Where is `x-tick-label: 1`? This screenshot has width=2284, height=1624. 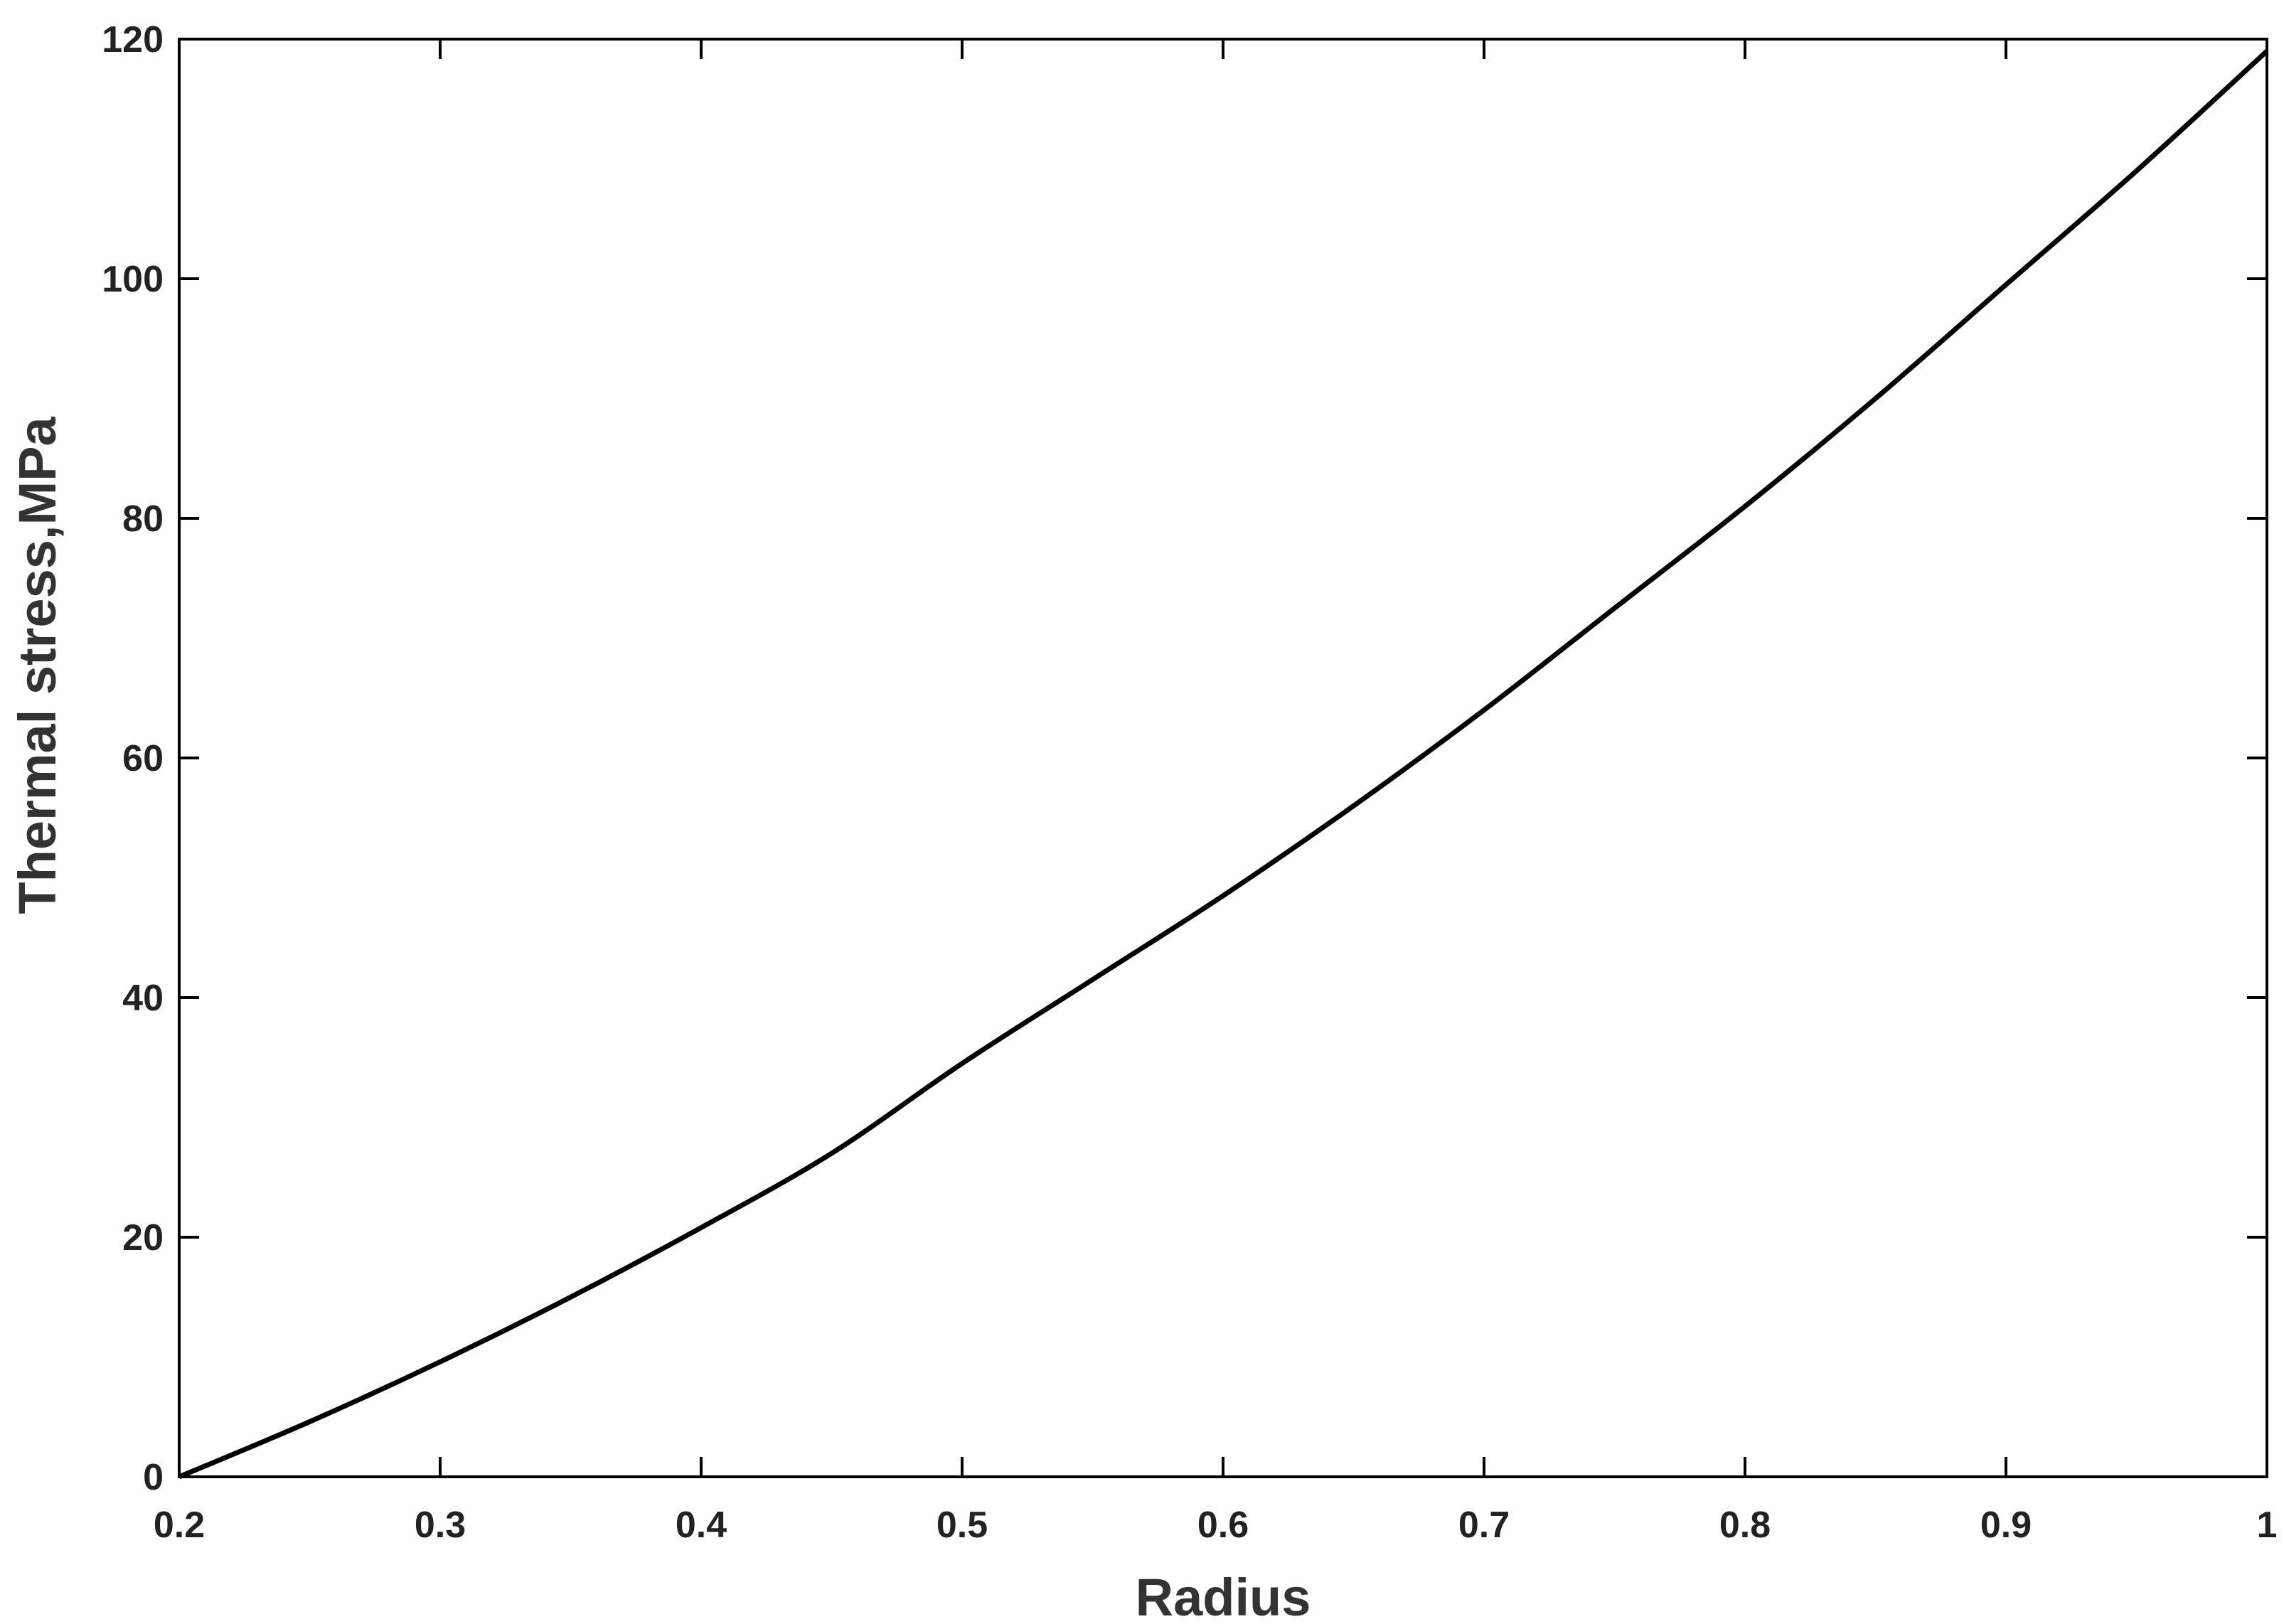 x-tick-label: 1 is located at coordinates (2267, 1526).